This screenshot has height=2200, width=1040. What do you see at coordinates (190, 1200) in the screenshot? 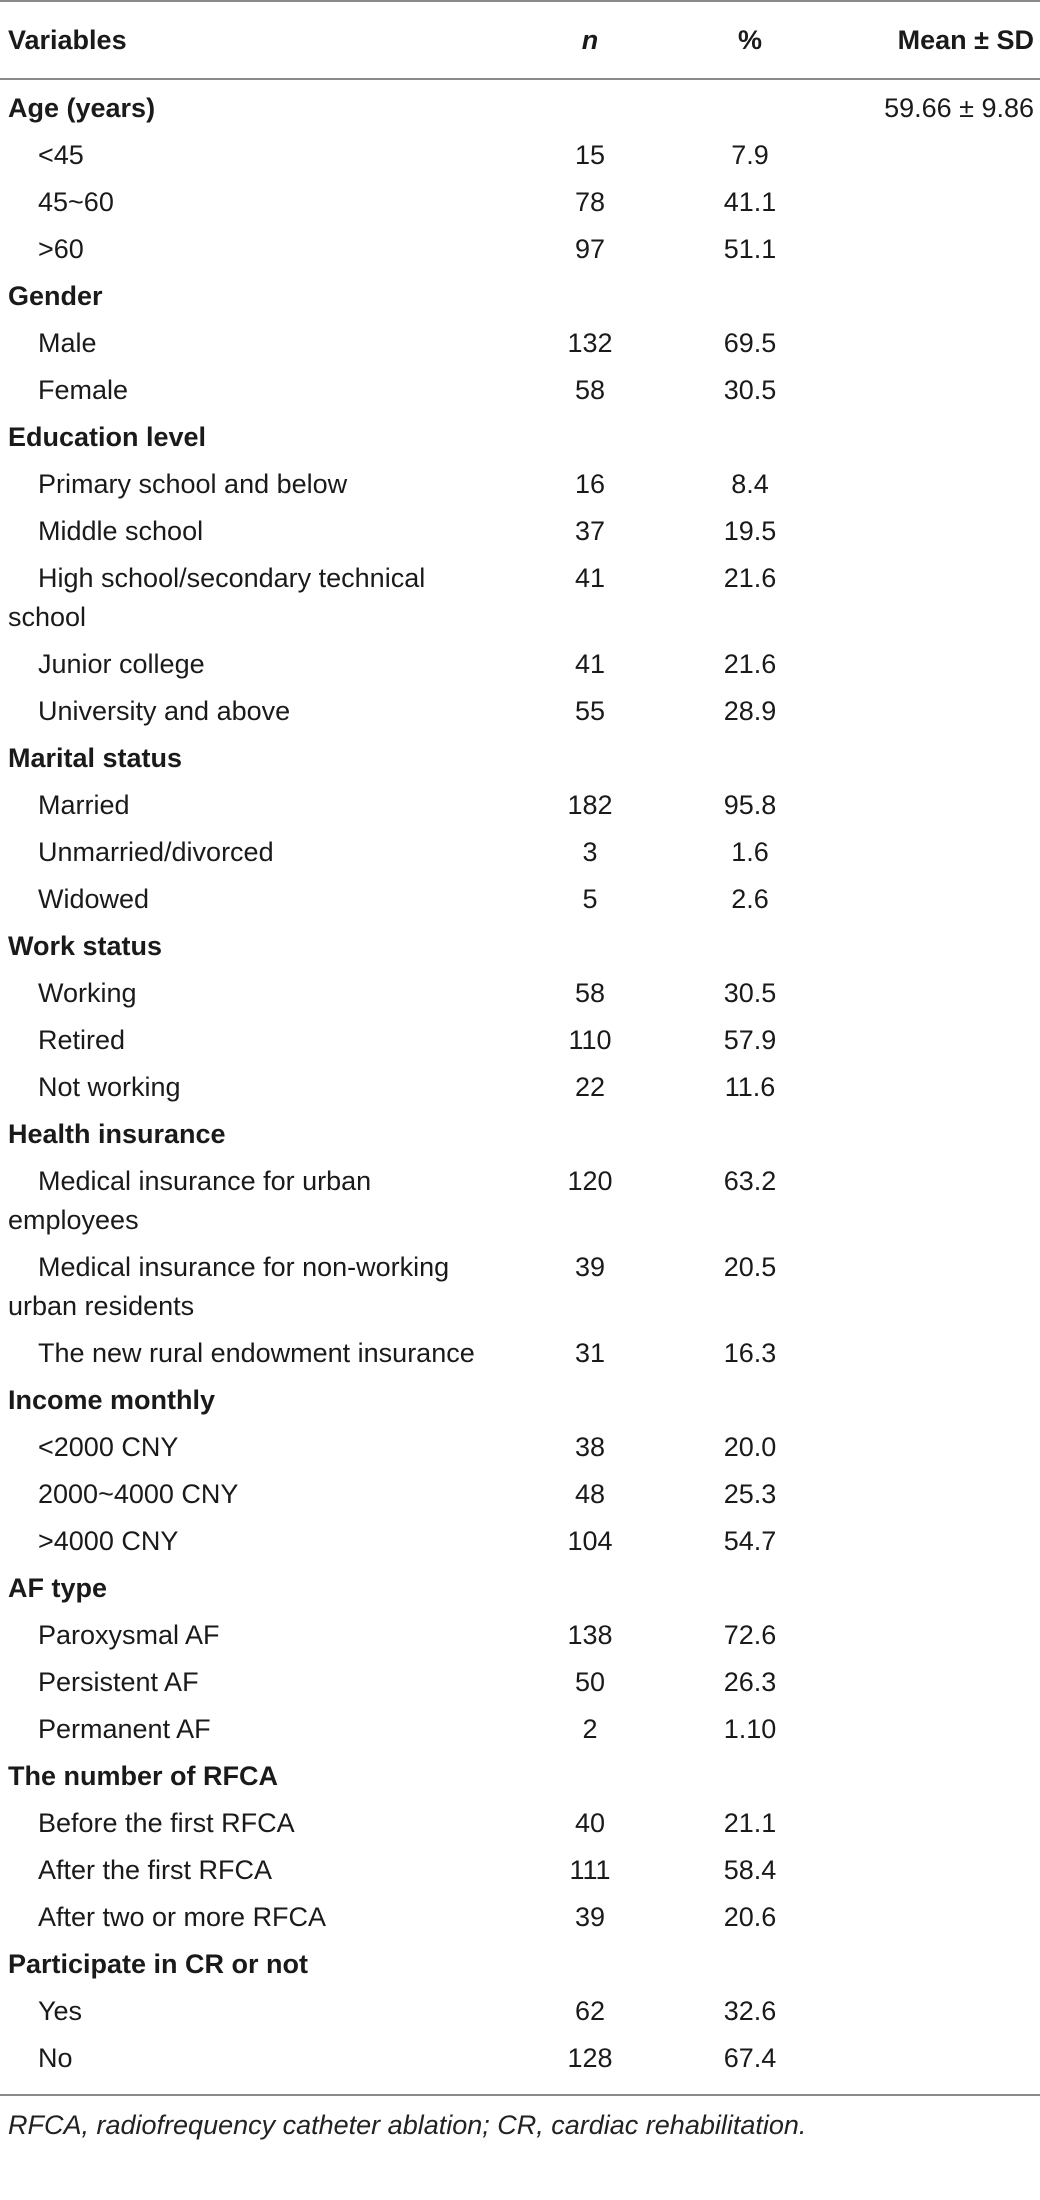
I see `row-label: Medical insurance for urban employees` at bounding box center [190, 1200].